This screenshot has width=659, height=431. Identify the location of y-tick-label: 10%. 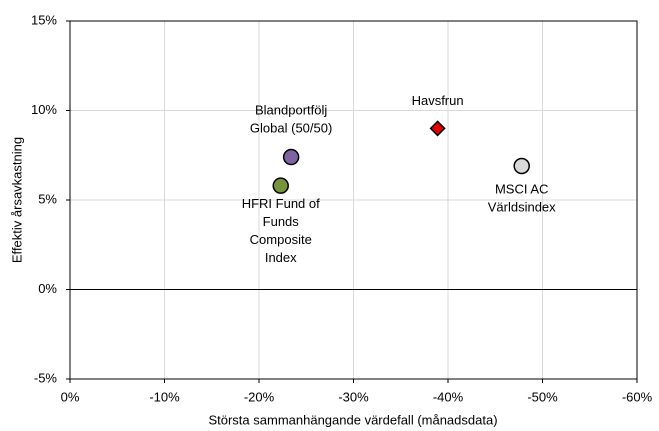
(44, 109).